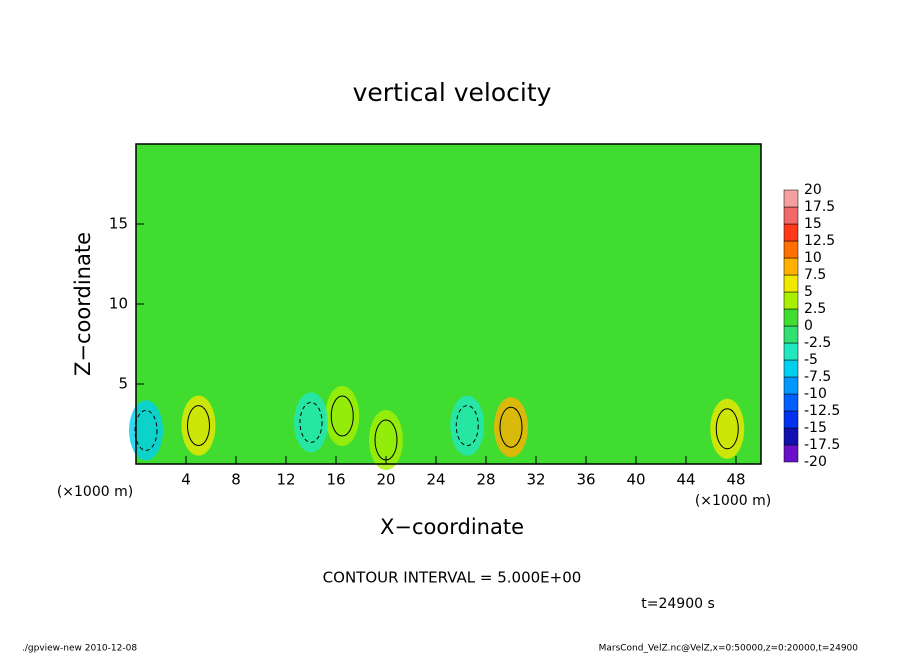 The image size is (904, 658). I want to click on chart-title: vertical velocity, so click(452, 92).